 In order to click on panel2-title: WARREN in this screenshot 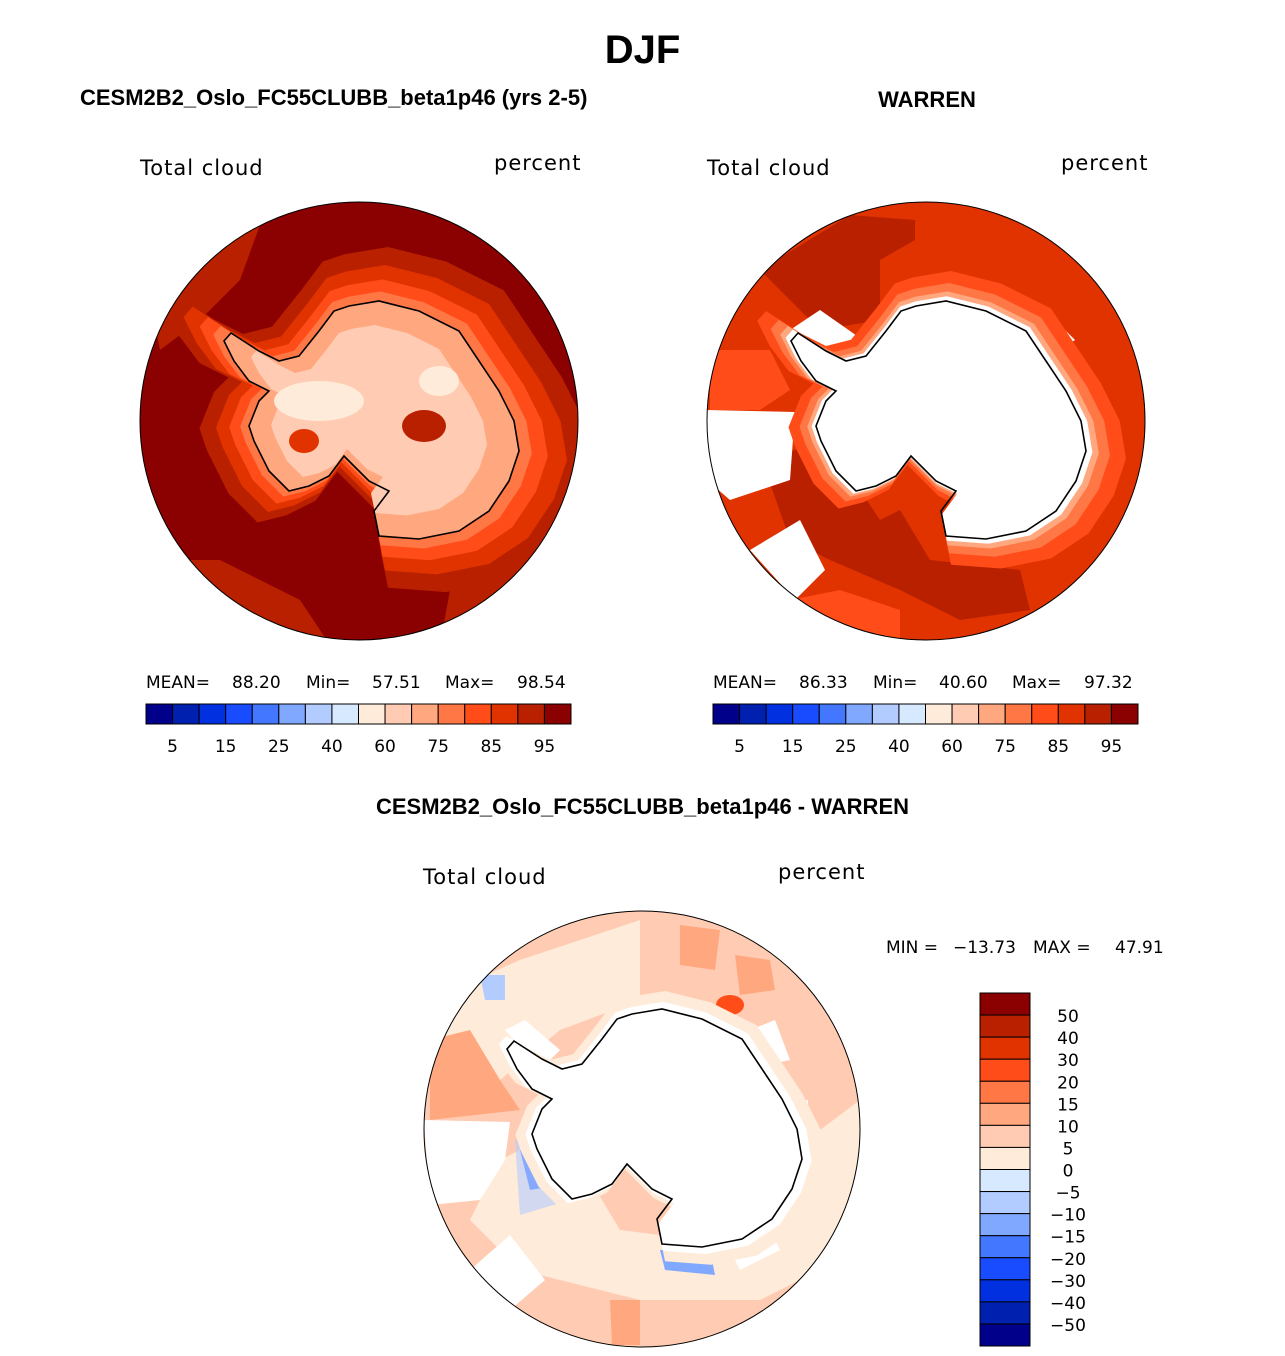, I will do `click(927, 99)`.